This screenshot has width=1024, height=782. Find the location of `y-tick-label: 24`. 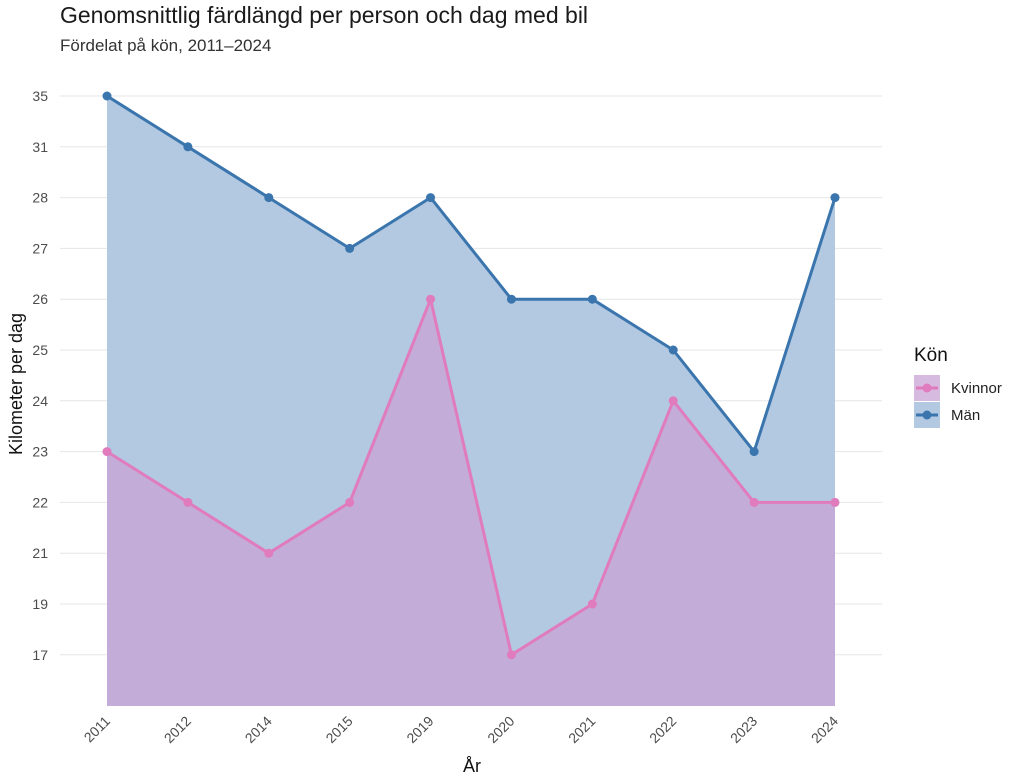

y-tick-label: 24 is located at coordinates (40, 401).